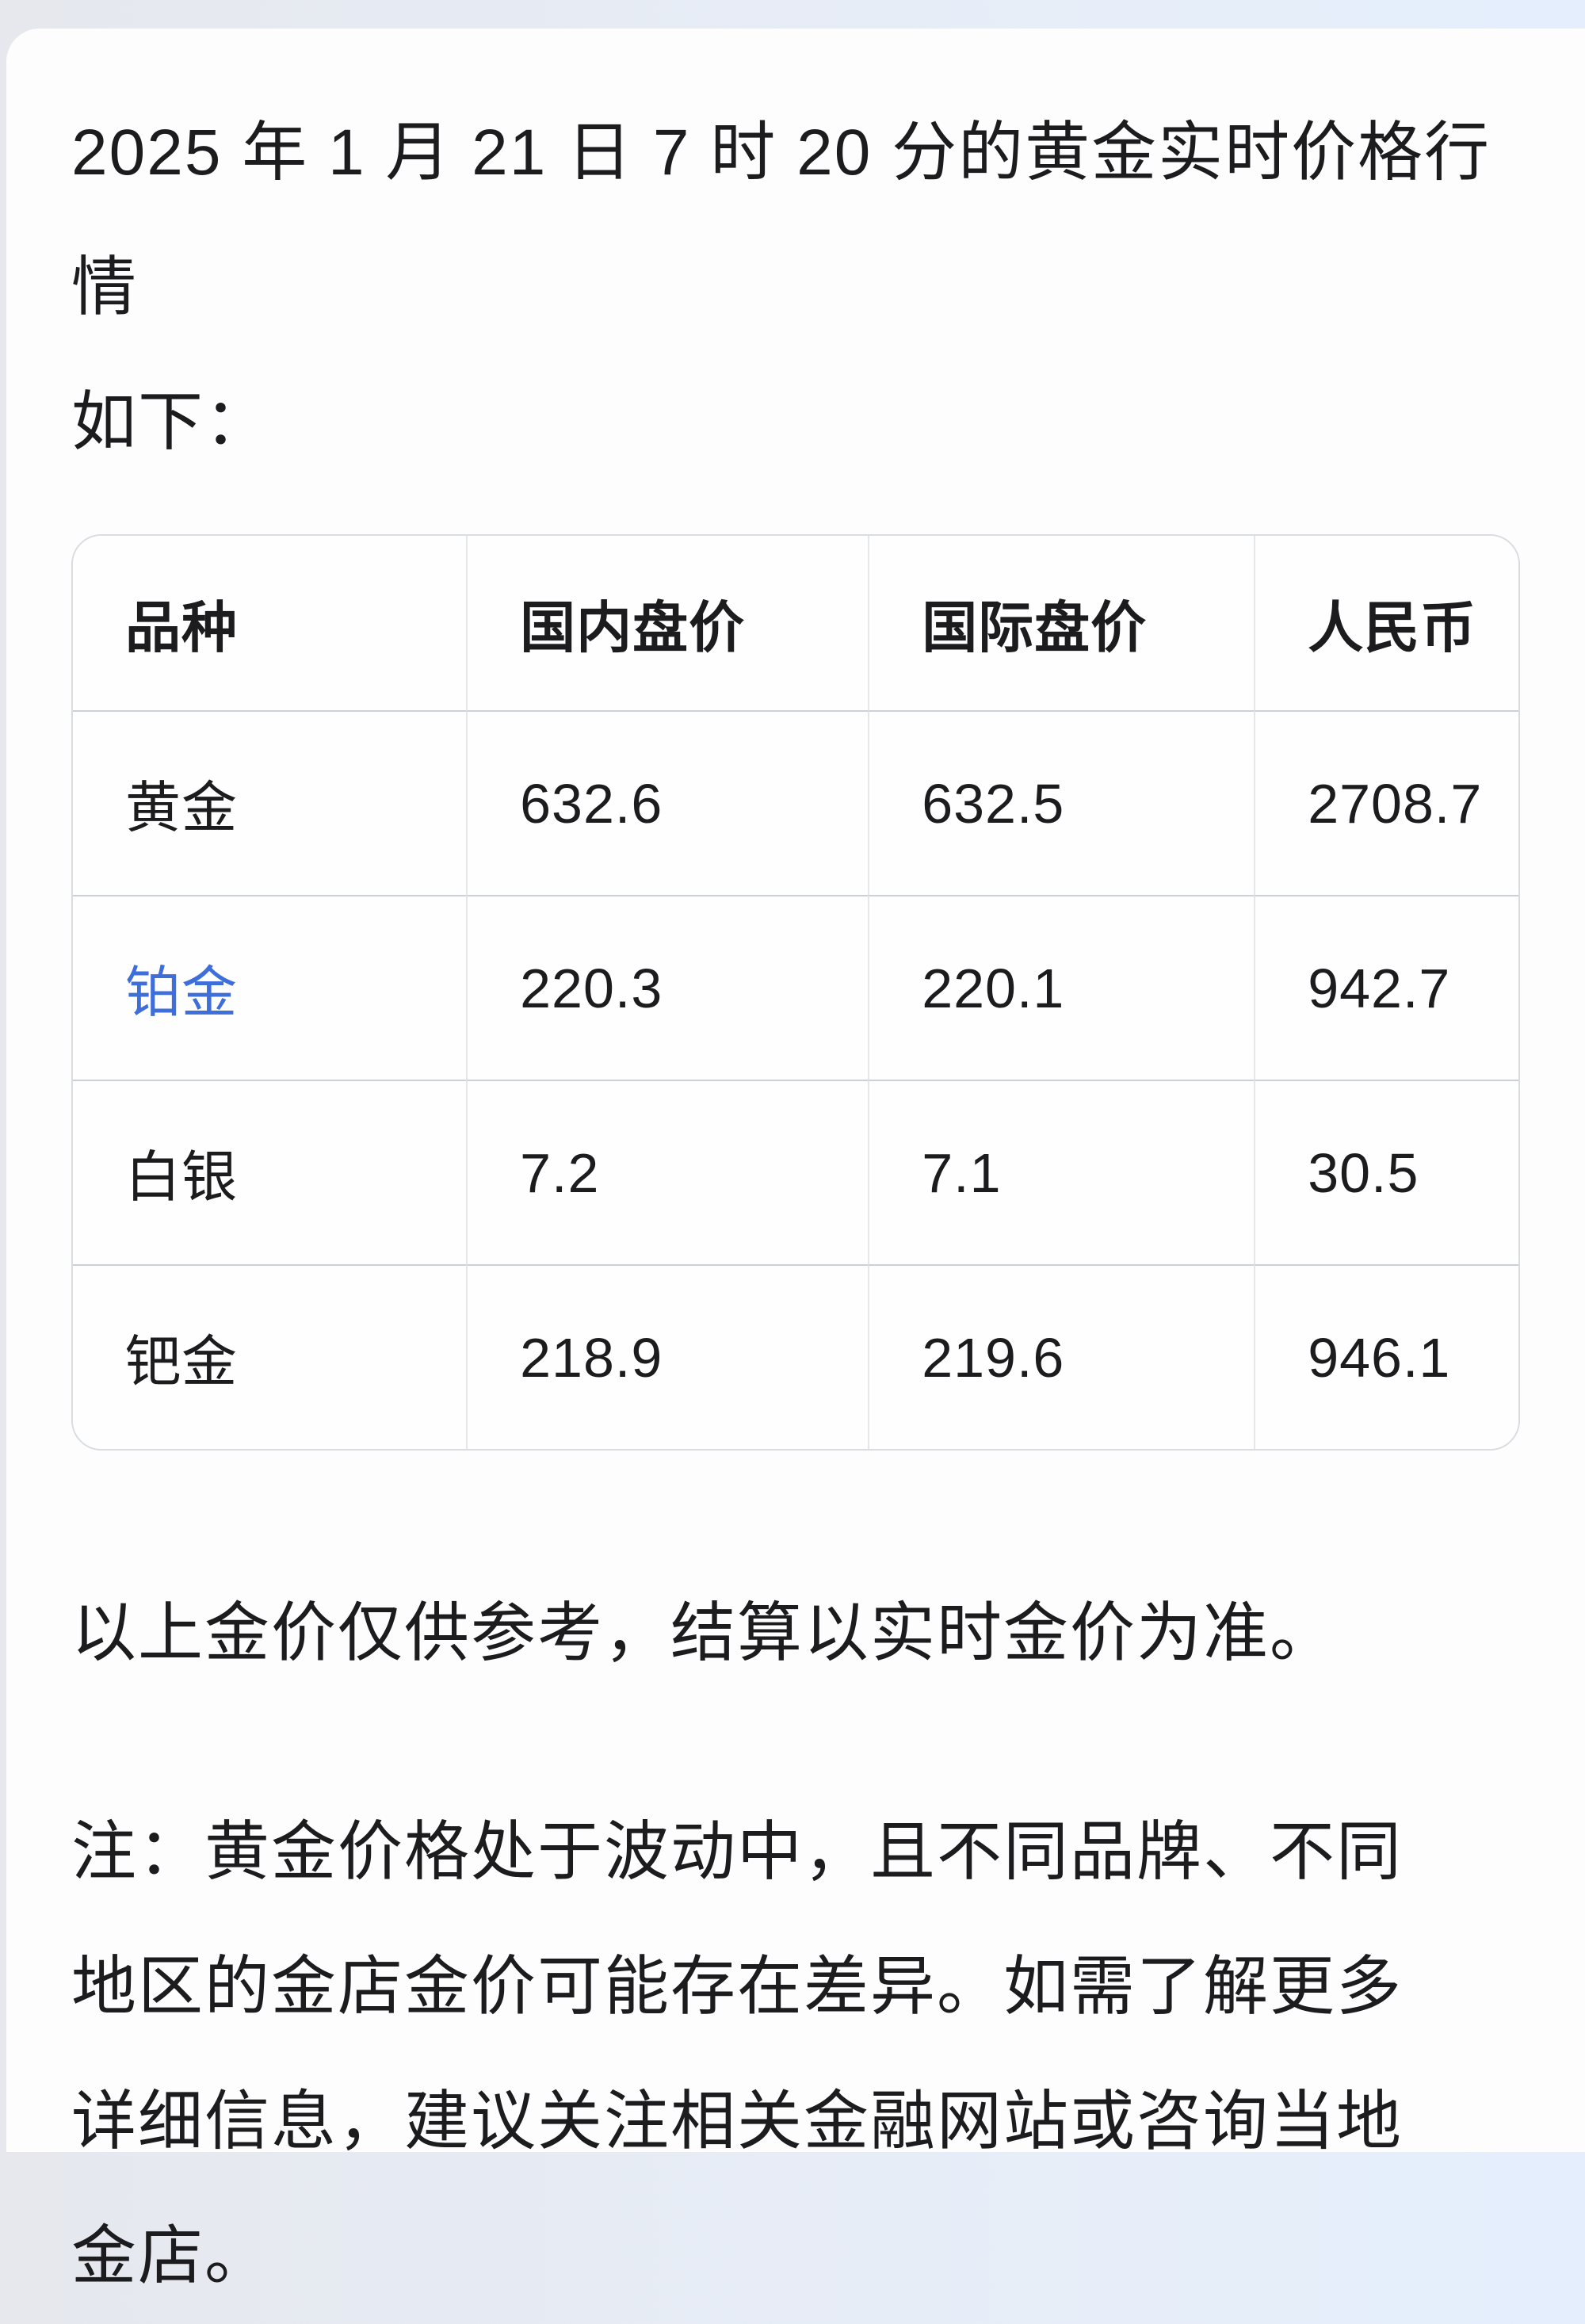 The image size is (1585, 2324). Describe the element at coordinates (737, 1852) in the screenshot. I see `note-line-1: 注：黄金价格处于波动中，且不同品牌、不同` at that location.